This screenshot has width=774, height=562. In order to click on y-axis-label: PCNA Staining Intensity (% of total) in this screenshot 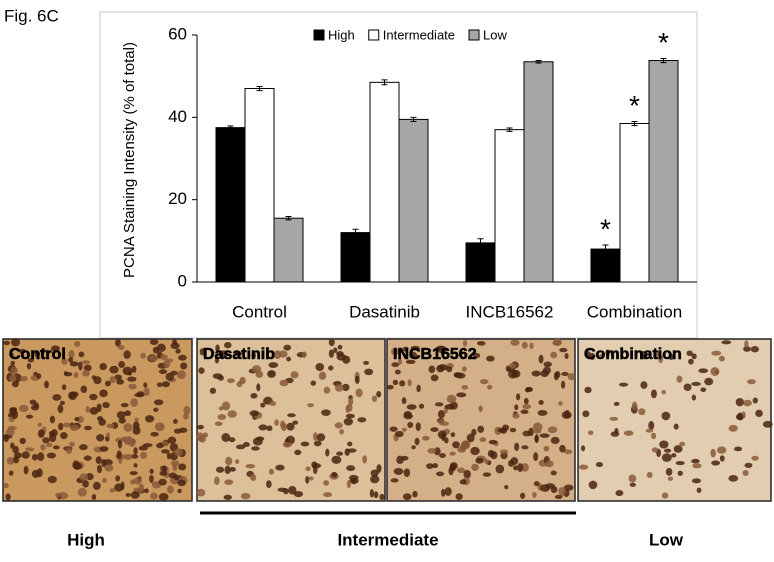, I will do `click(129, 160)`.